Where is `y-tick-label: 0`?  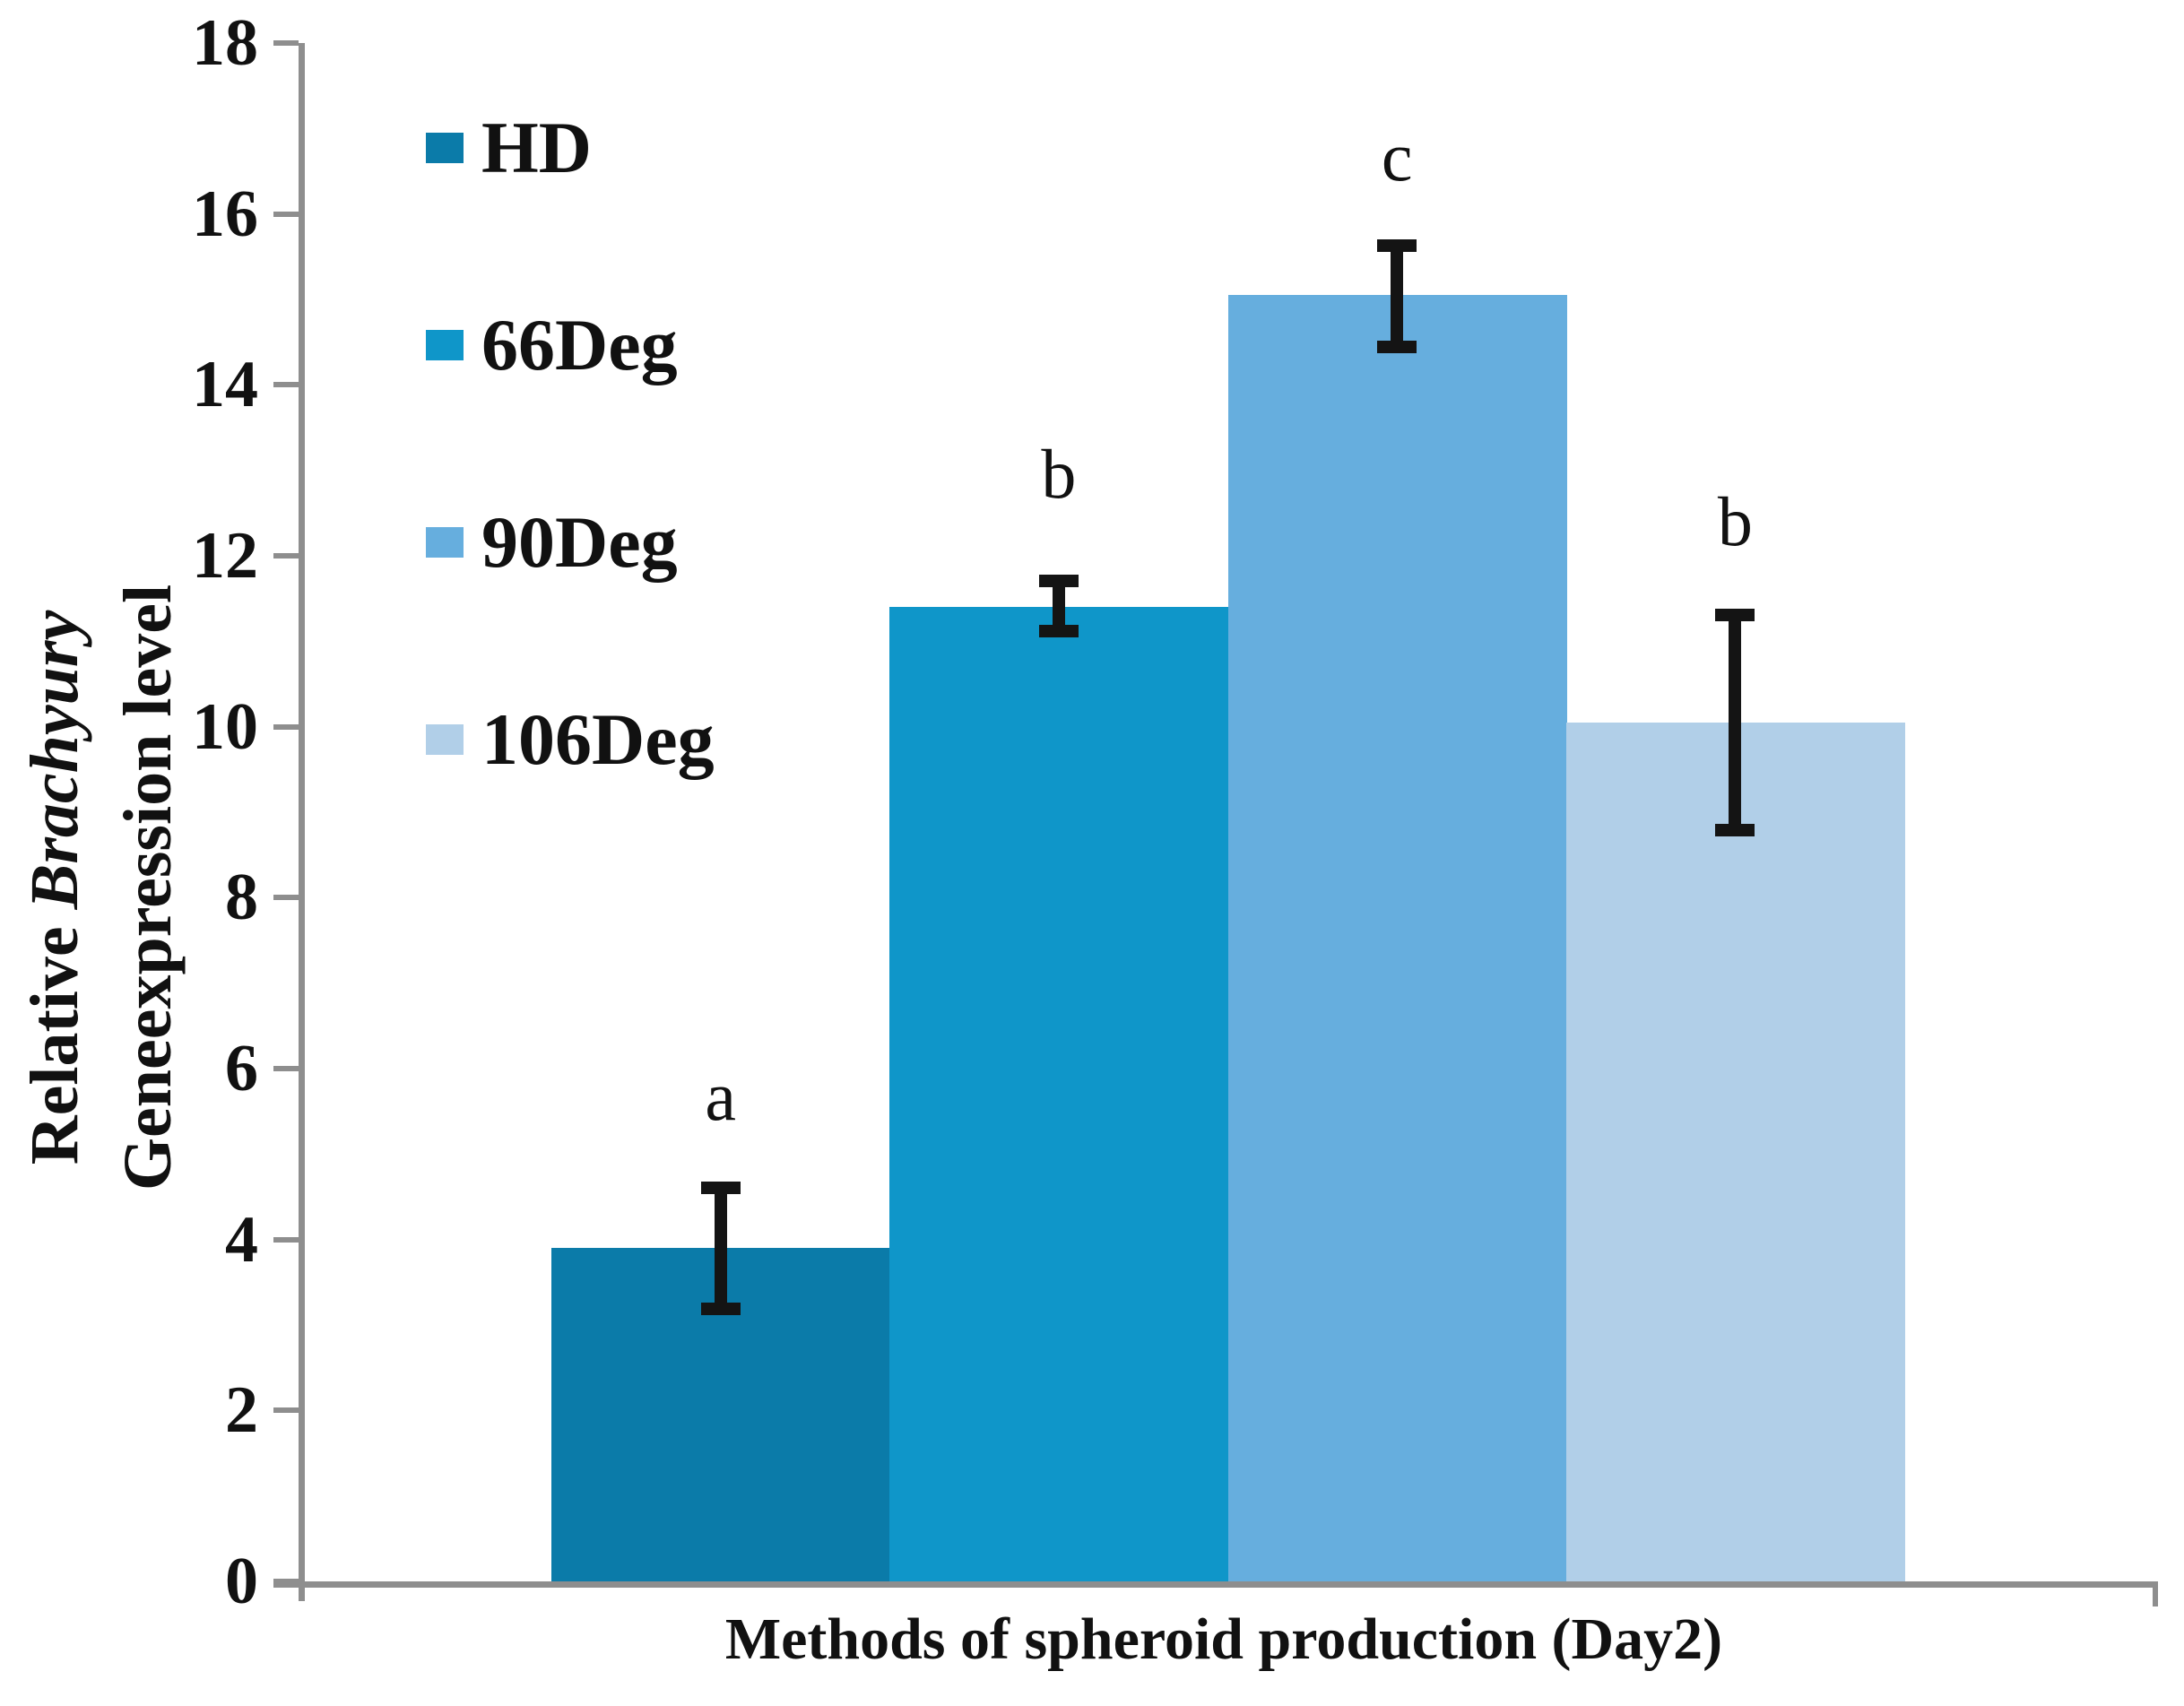
y-tick-label: 0 is located at coordinates (242, 1581).